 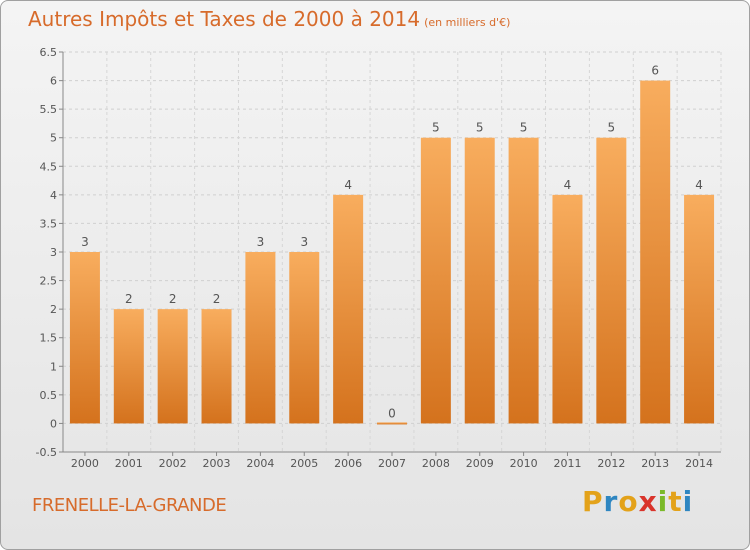 I want to click on x-tick-label: 2012, so click(x=611, y=463).